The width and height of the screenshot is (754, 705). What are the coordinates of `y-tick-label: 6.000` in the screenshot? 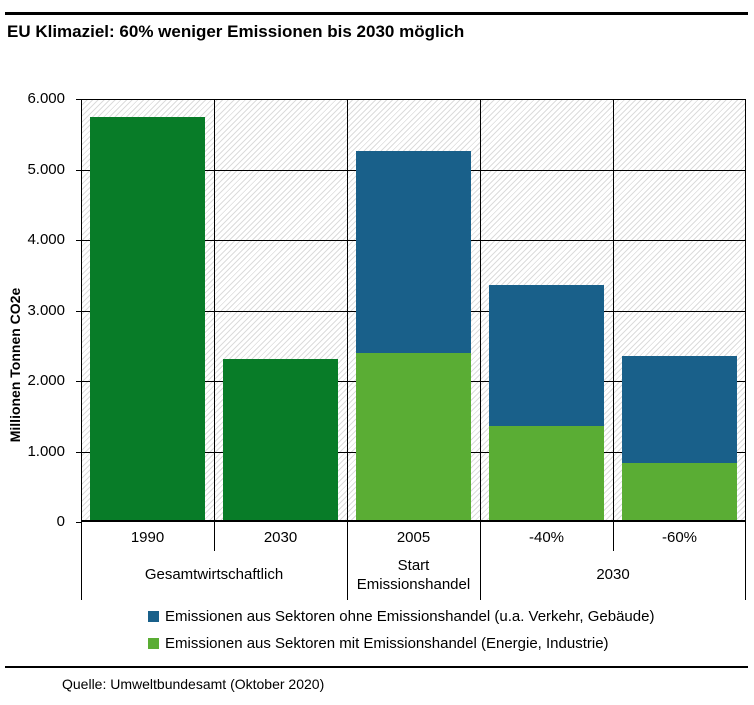 It's located at (46, 98).